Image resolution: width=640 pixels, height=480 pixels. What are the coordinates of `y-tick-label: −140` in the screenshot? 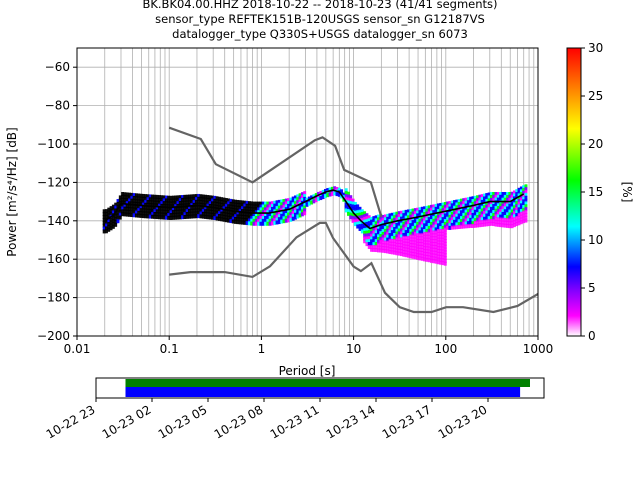 It's located at (53, 221).